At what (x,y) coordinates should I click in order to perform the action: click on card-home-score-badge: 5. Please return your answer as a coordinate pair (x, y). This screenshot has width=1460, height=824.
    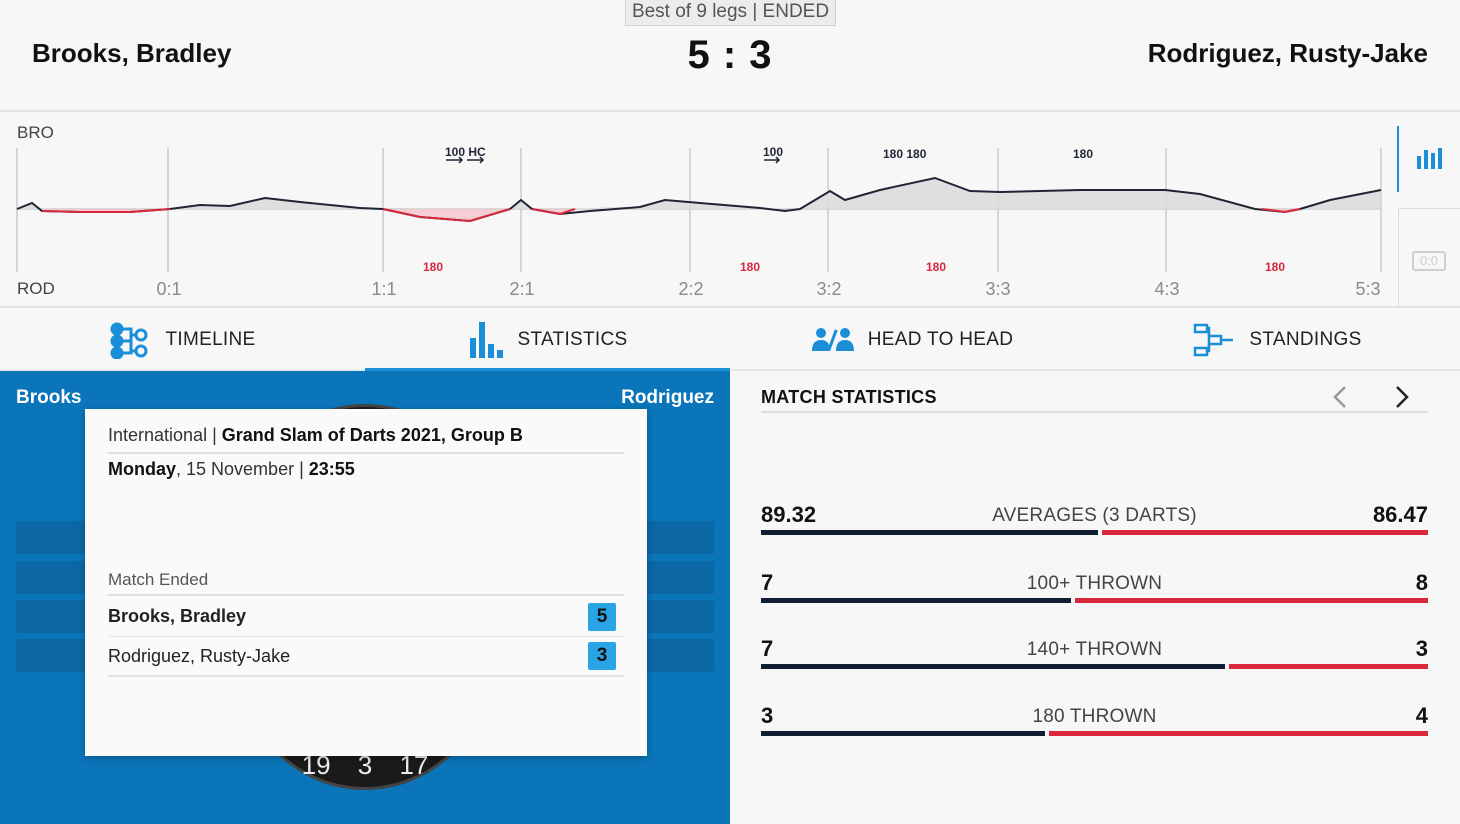
    Looking at the image, I should click on (602, 616).